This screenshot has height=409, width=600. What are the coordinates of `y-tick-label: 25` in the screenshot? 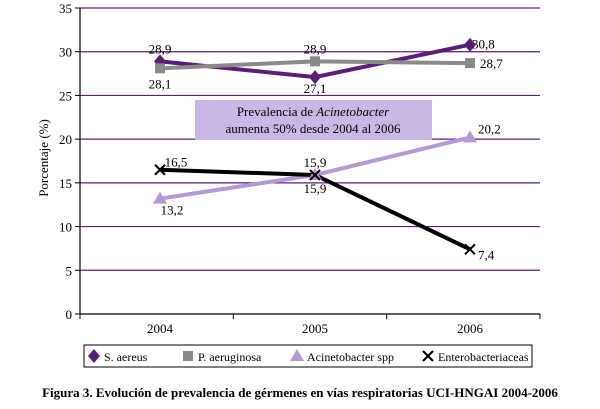 It's located at (65, 95).